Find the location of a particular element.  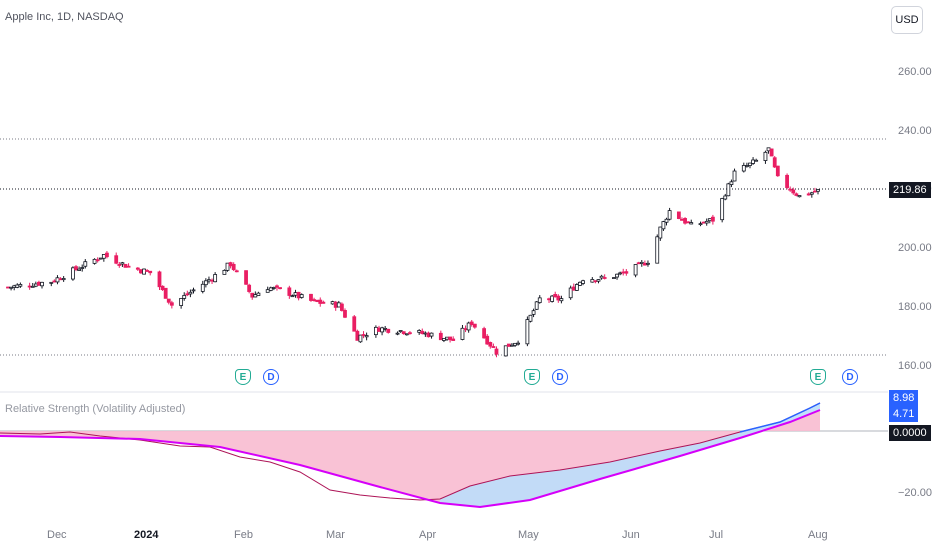

currency-button: USD is located at coordinates (907, 20).